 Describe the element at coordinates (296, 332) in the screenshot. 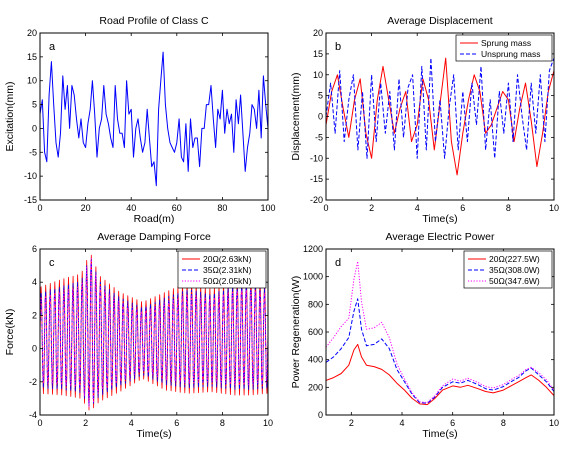

I see `y-axis-label: Power Regeneration(W)` at that location.